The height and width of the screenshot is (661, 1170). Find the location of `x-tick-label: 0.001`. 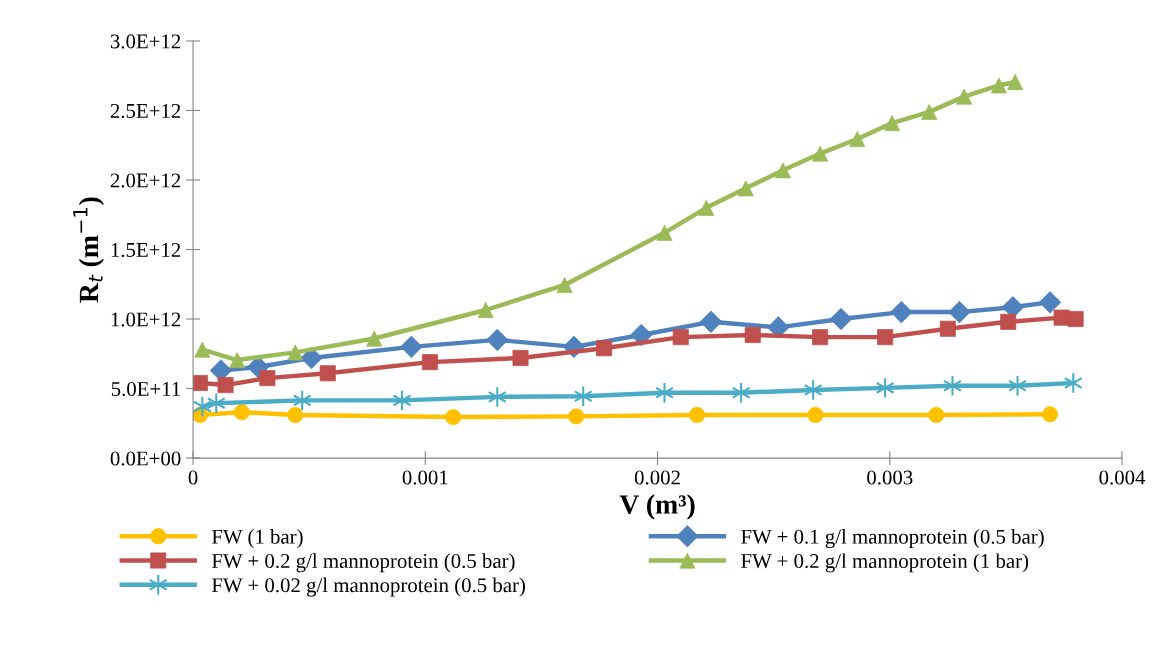

x-tick-label: 0.001 is located at coordinates (425, 477).